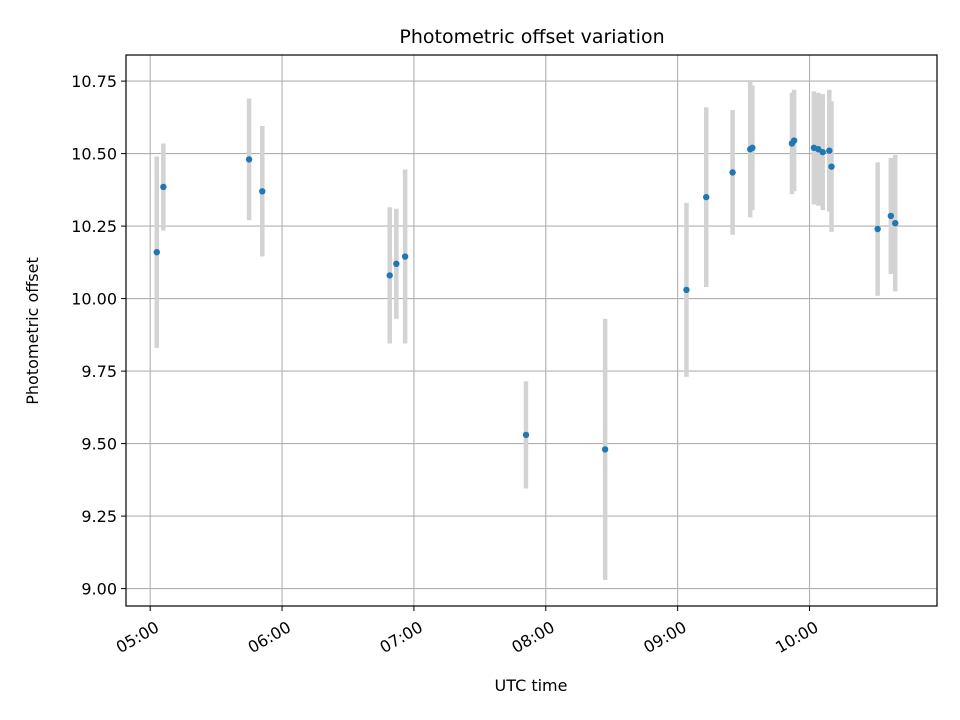 This screenshot has width=960, height=720. What do you see at coordinates (99, 371) in the screenshot?
I see `y-tick-label: 9.75` at bounding box center [99, 371].